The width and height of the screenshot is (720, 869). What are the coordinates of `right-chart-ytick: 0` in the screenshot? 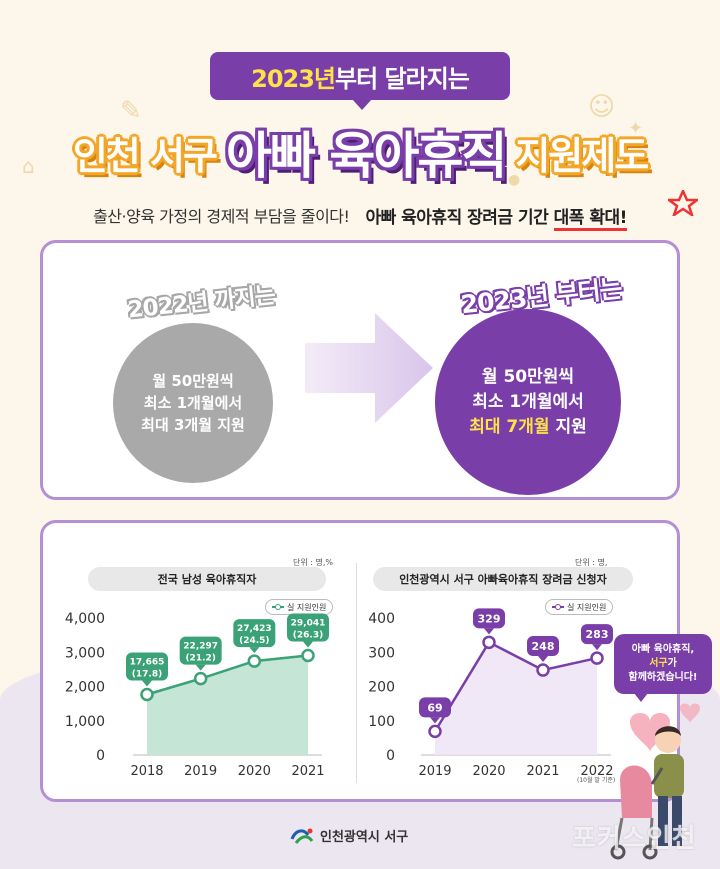 It's located at (390, 756).